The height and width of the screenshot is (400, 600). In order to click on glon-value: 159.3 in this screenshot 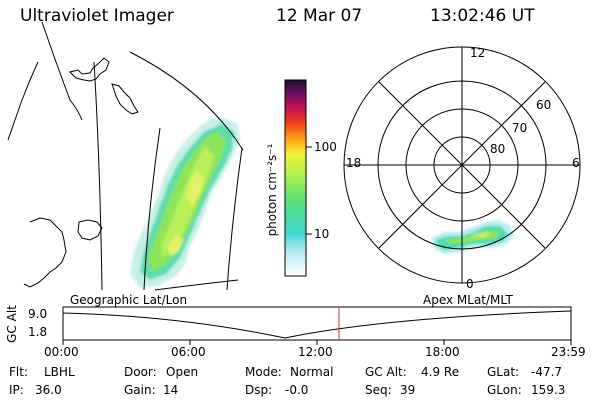, I will do `click(548, 390)`.